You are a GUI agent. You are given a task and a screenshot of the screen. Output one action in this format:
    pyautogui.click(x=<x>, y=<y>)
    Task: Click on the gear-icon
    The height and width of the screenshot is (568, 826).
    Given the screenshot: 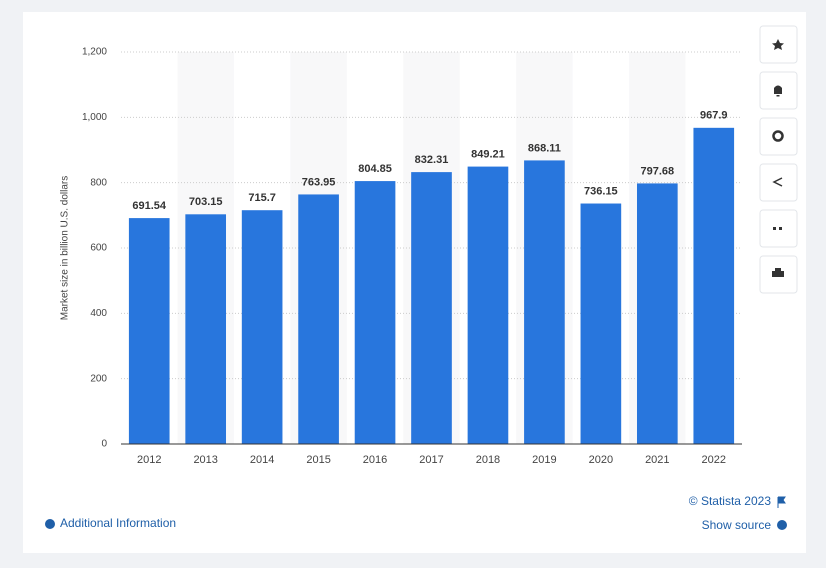 What is the action you would take?
    pyautogui.click(x=778, y=136)
    